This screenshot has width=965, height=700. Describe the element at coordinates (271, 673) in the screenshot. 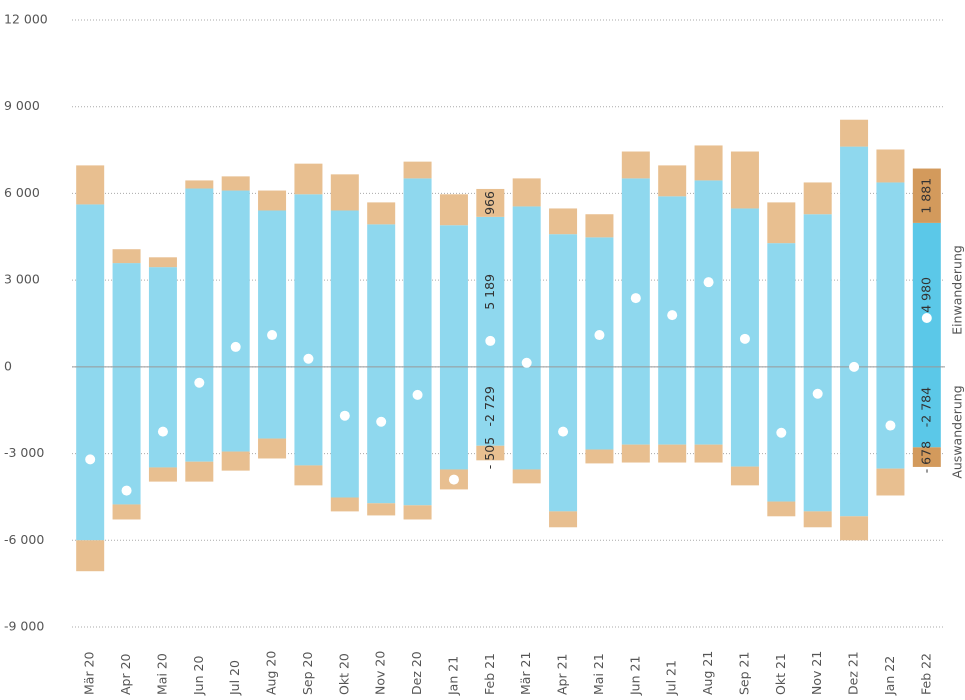

I see `x-tick-label: Aug 20` at that location.